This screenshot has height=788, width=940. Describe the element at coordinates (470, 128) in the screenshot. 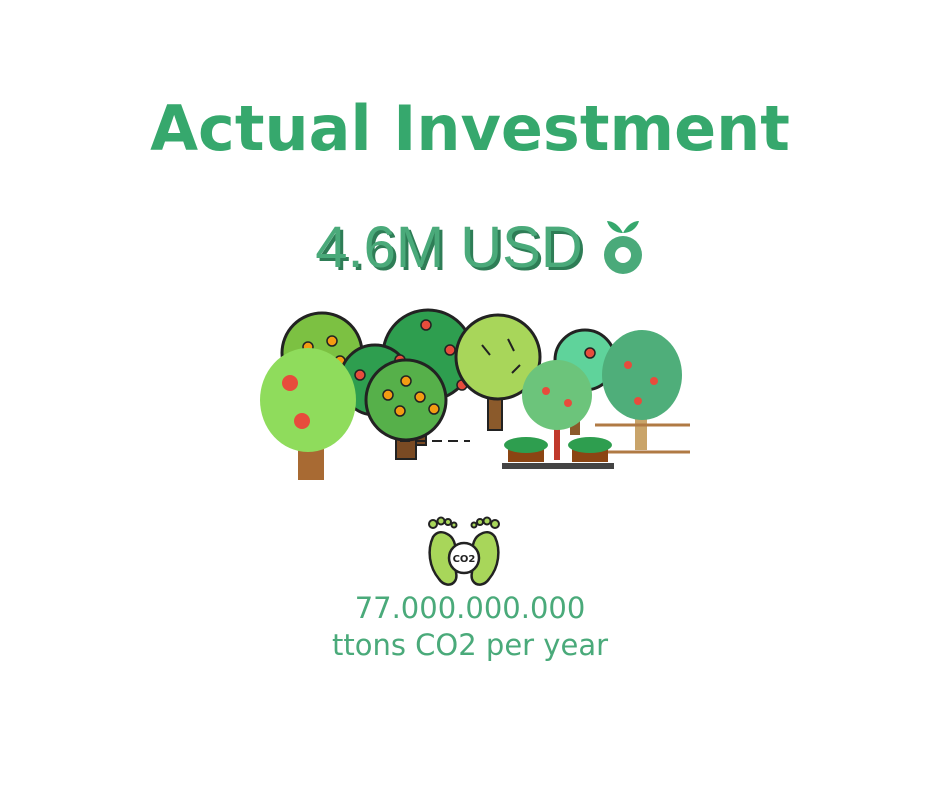

I see `page-title: Actual Investment` at that location.